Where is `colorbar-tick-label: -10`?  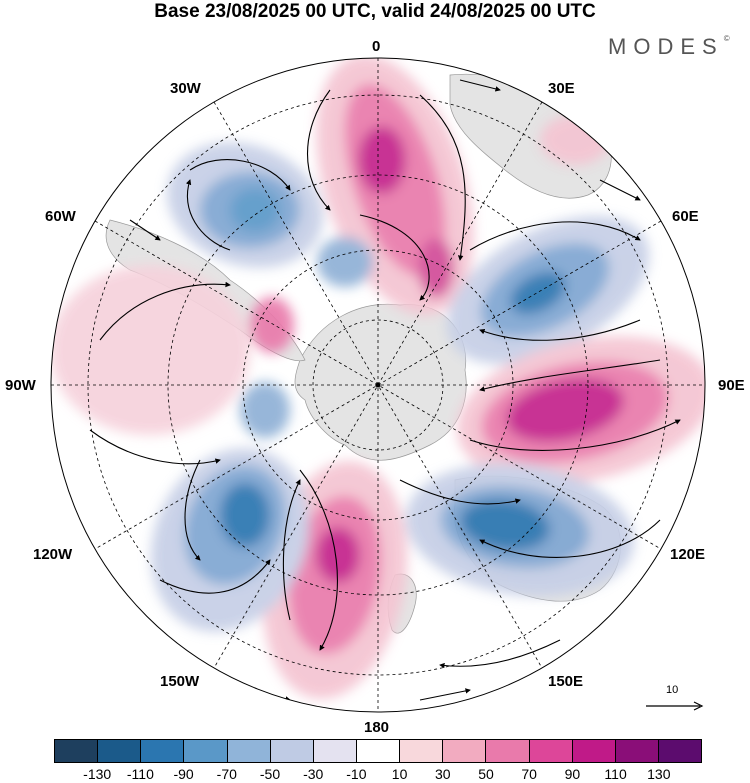
colorbar-tick-label: -10 is located at coordinates (356, 774).